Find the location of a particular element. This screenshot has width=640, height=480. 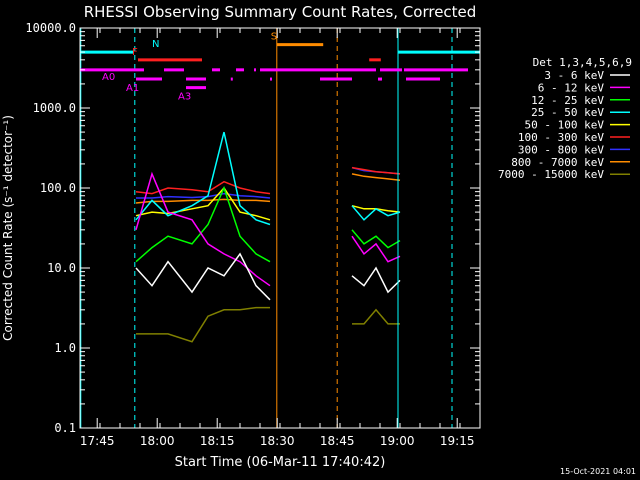

legend-title: Det 1,3,4,5,6,9 is located at coordinates (582, 62).